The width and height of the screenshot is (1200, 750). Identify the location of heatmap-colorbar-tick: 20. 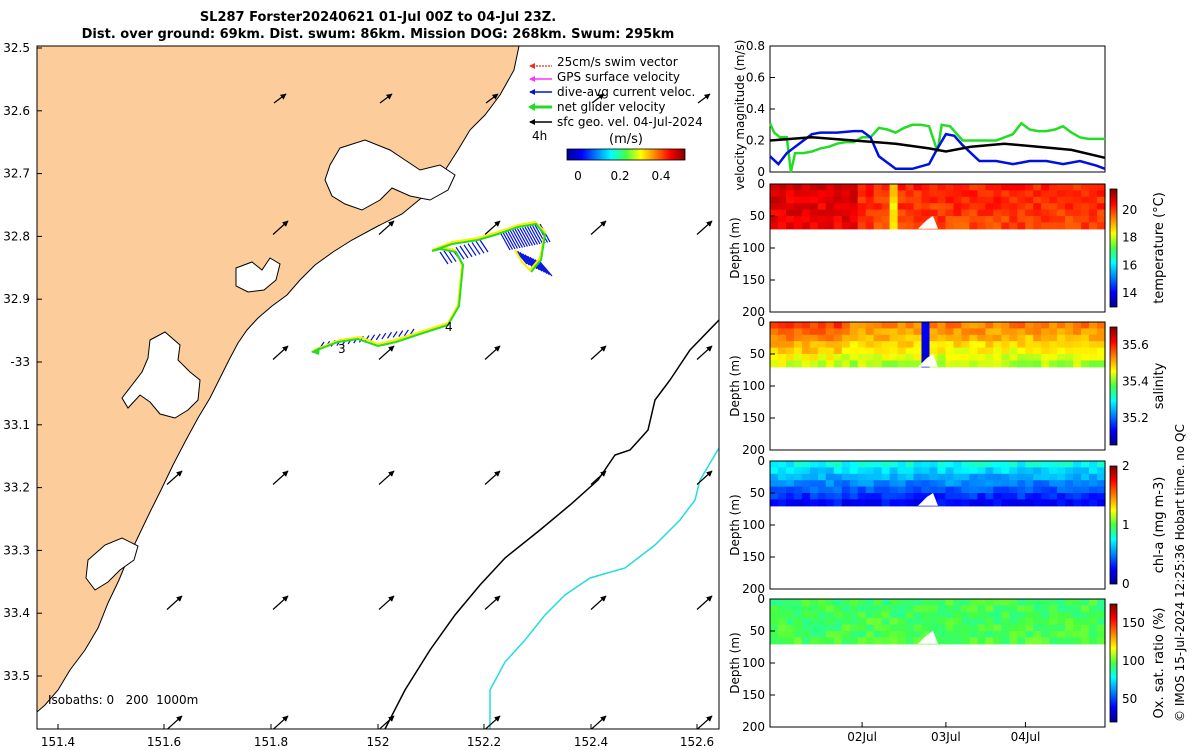
(1129, 210).